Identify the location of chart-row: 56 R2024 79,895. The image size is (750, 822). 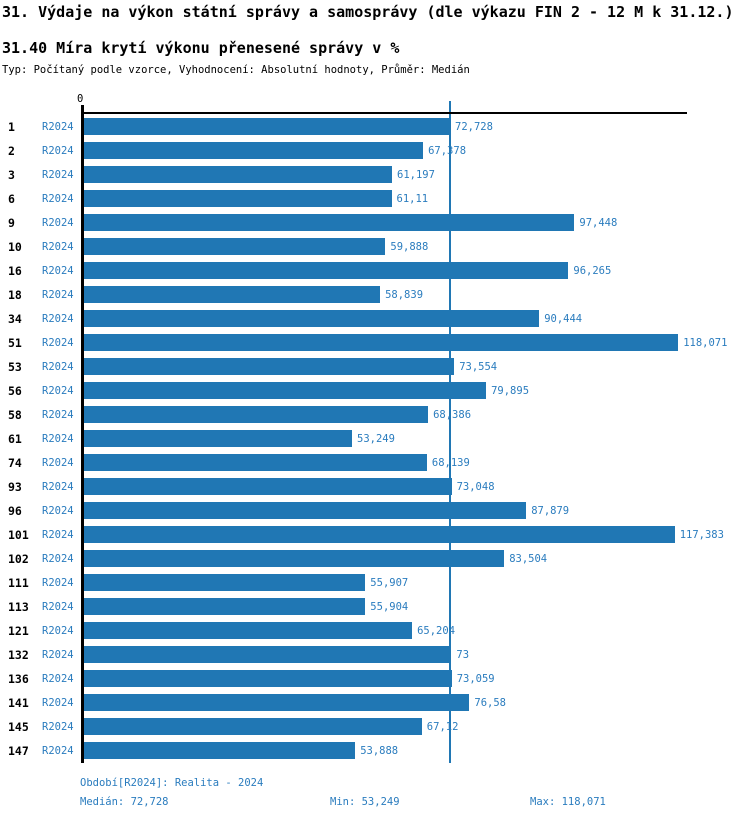
(375, 391).